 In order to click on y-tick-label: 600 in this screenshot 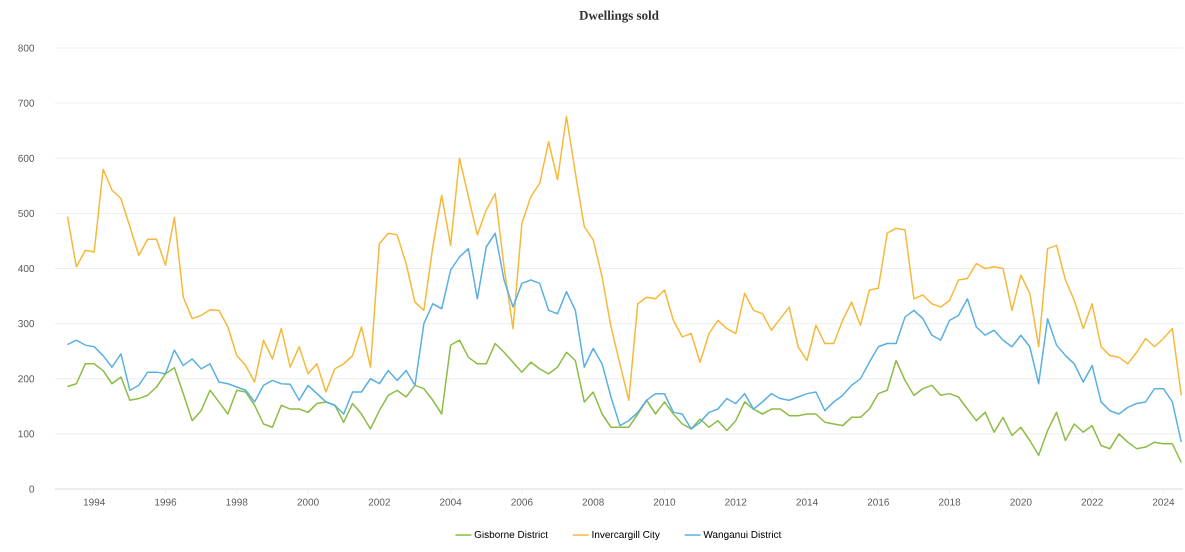, I will do `click(26, 158)`.